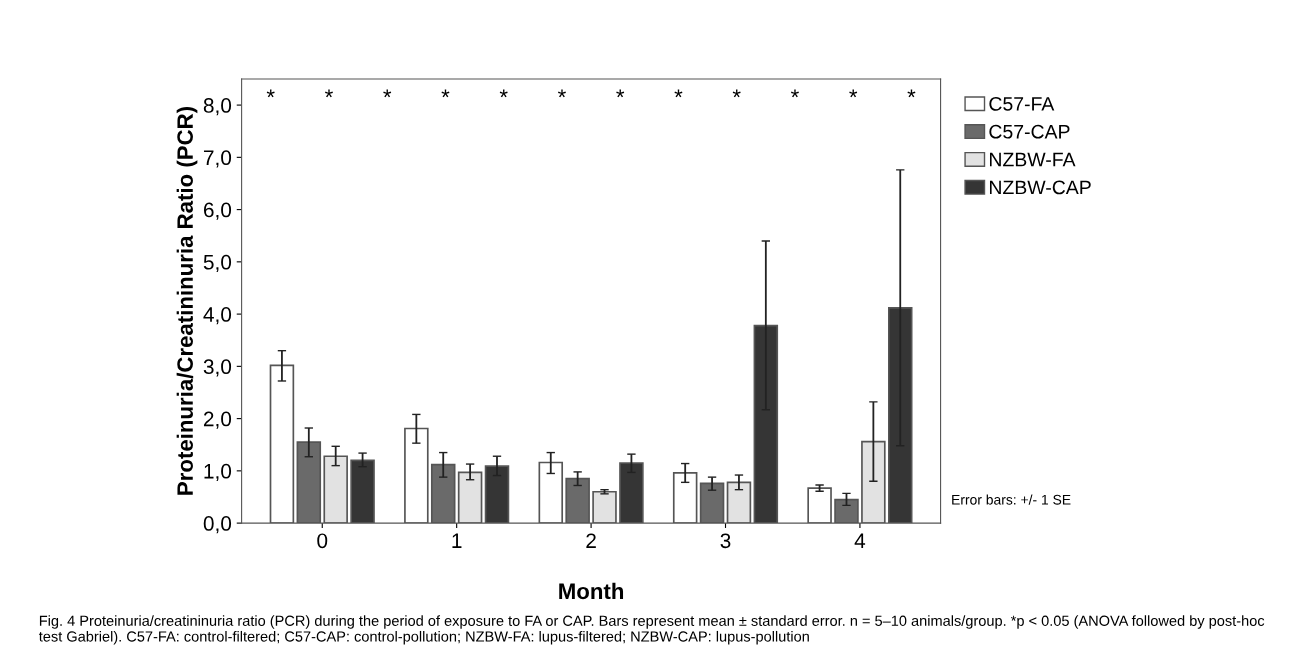  Describe the element at coordinates (217, 263) in the screenshot. I see `y-tick-label: 5,0` at that location.